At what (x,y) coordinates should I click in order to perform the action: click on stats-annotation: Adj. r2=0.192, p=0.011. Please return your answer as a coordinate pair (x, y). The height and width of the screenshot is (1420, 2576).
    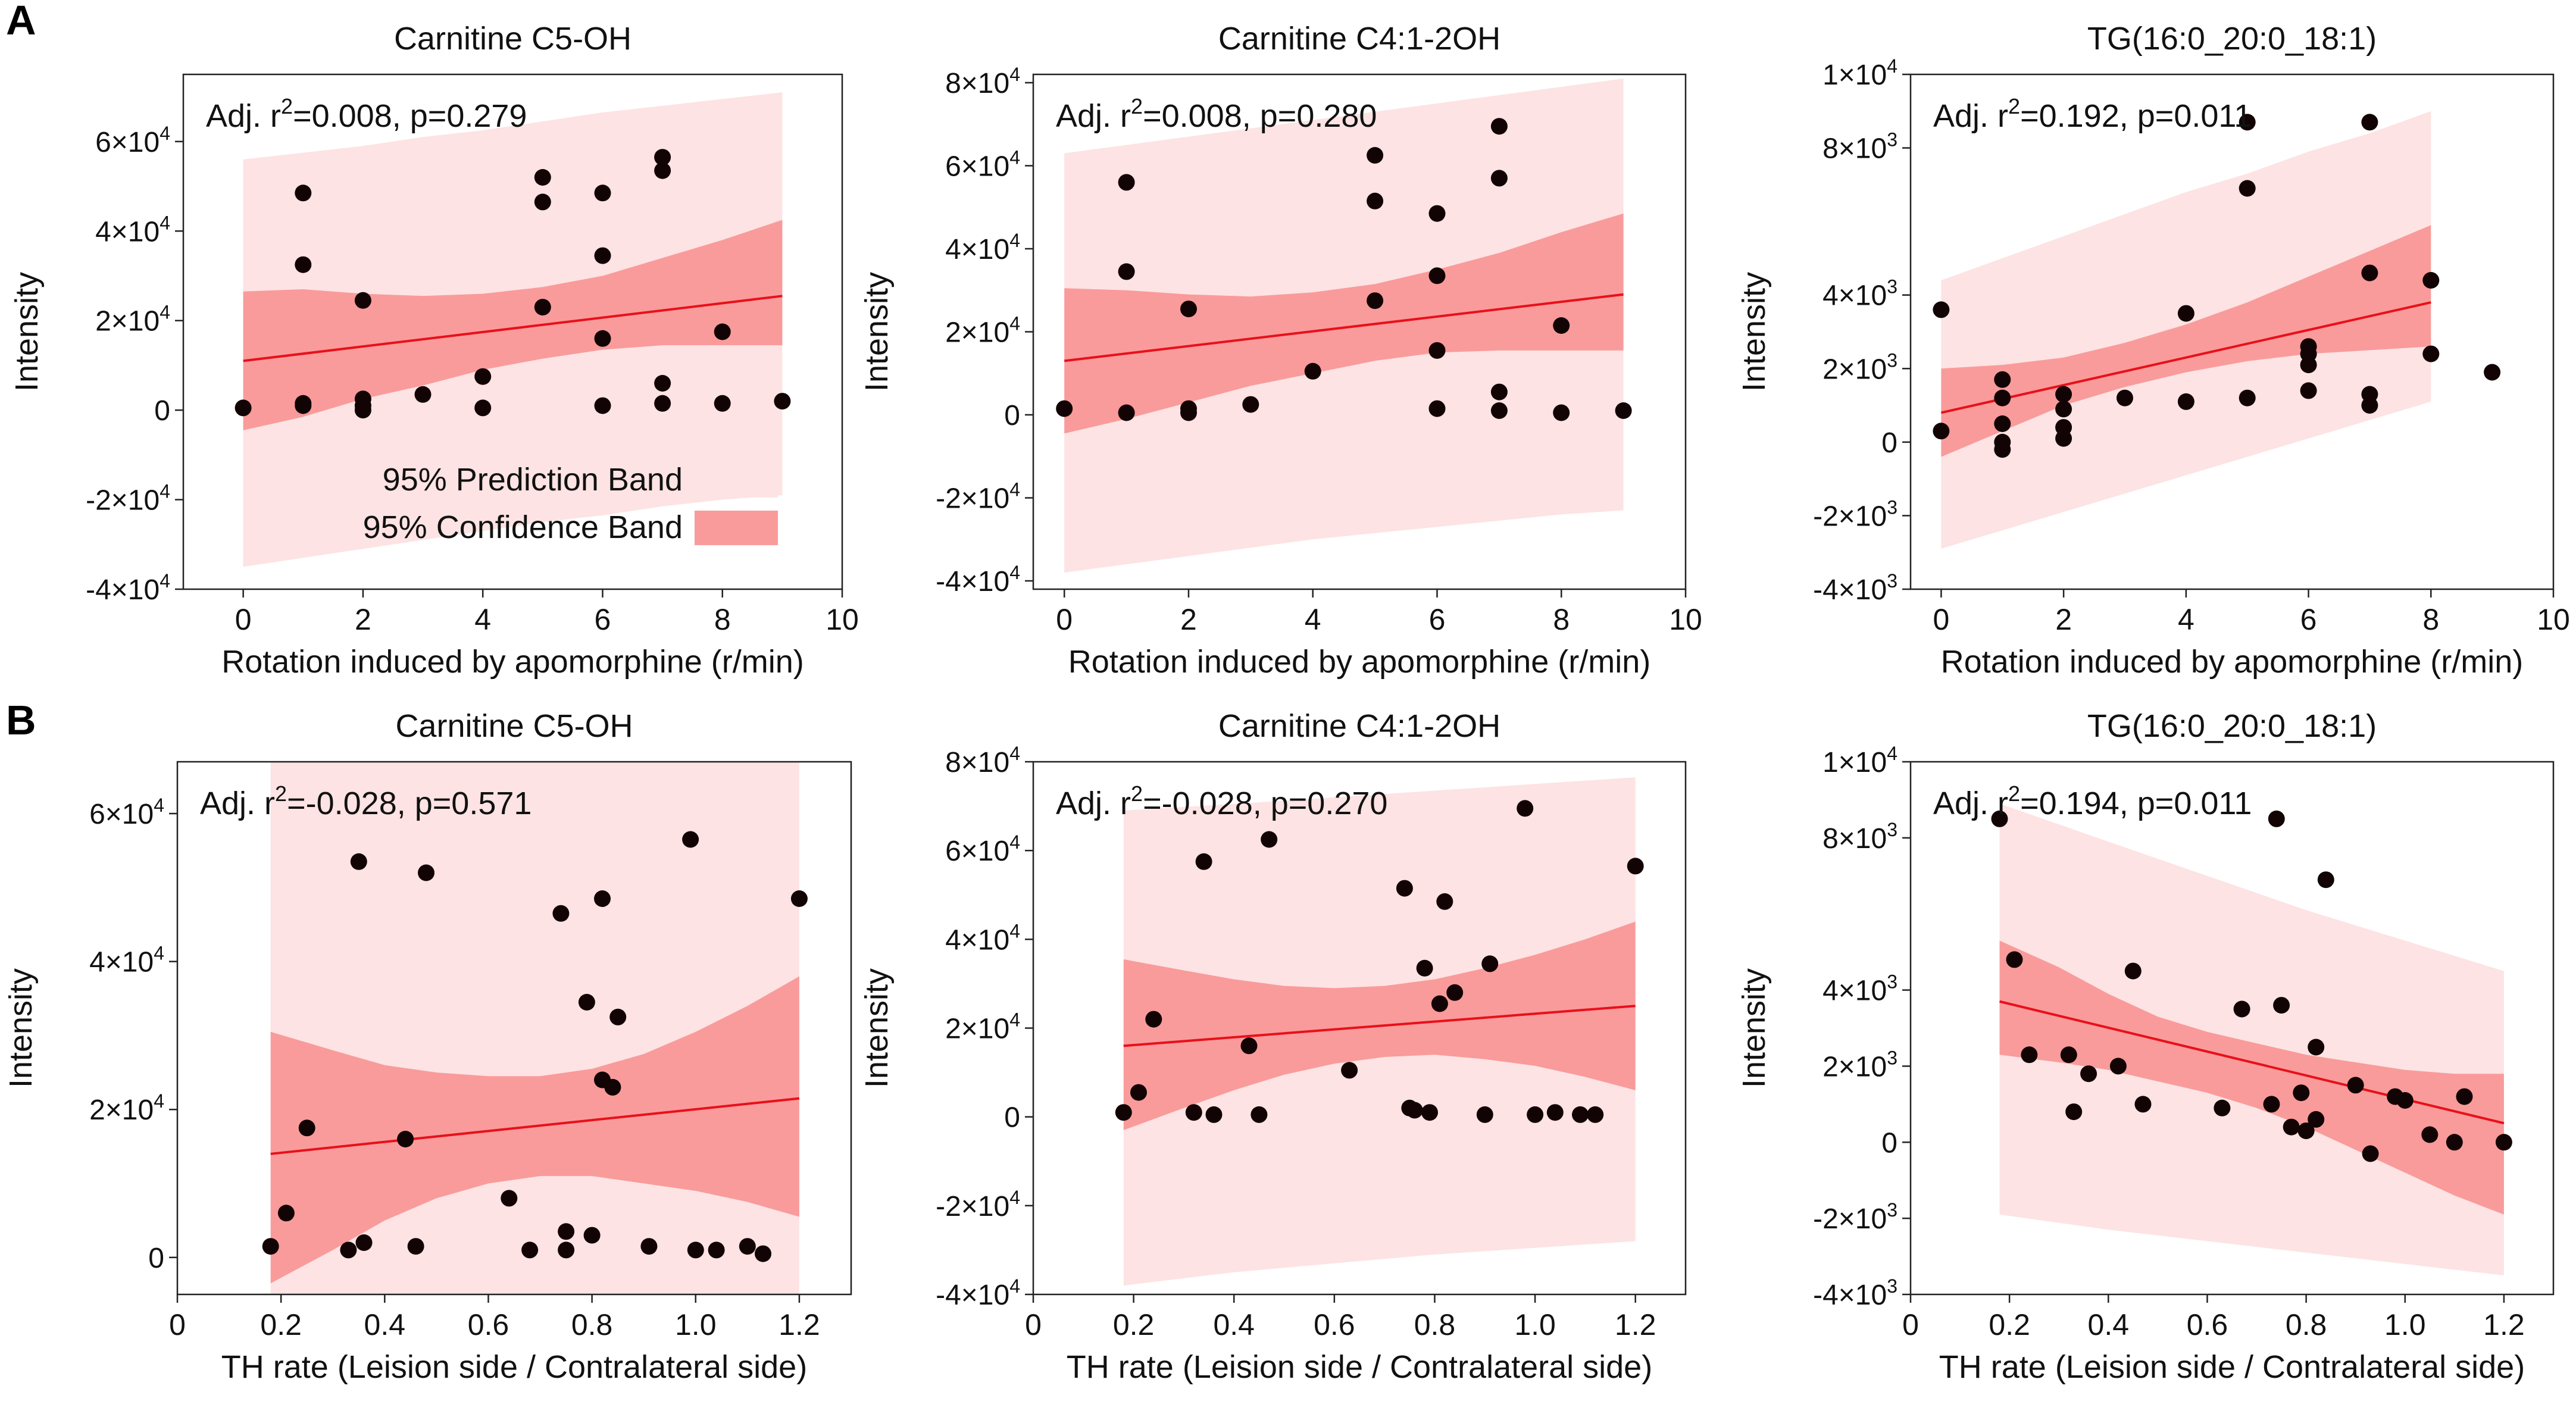
    Looking at the image, I should click on (2092, 114).